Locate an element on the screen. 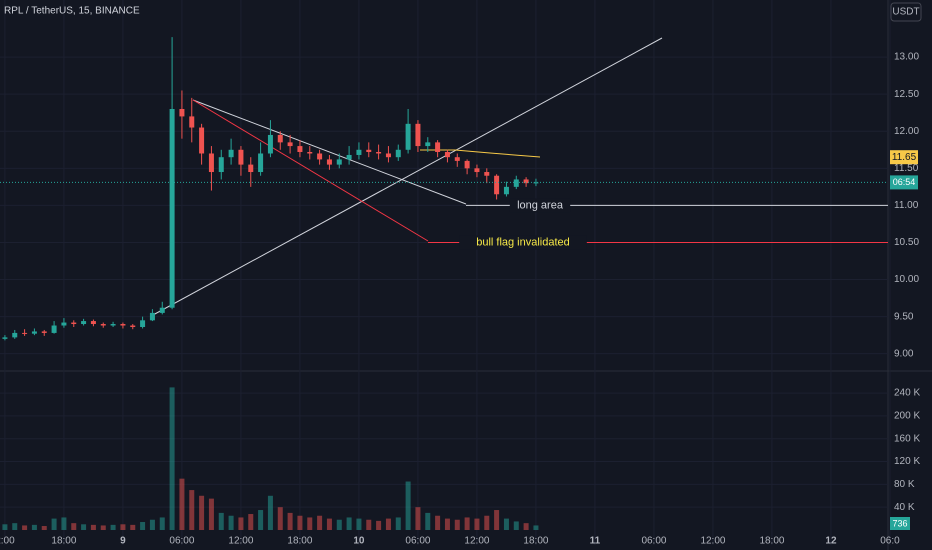  y-tick-label: 12.00 is located at coordinates (906, 131).